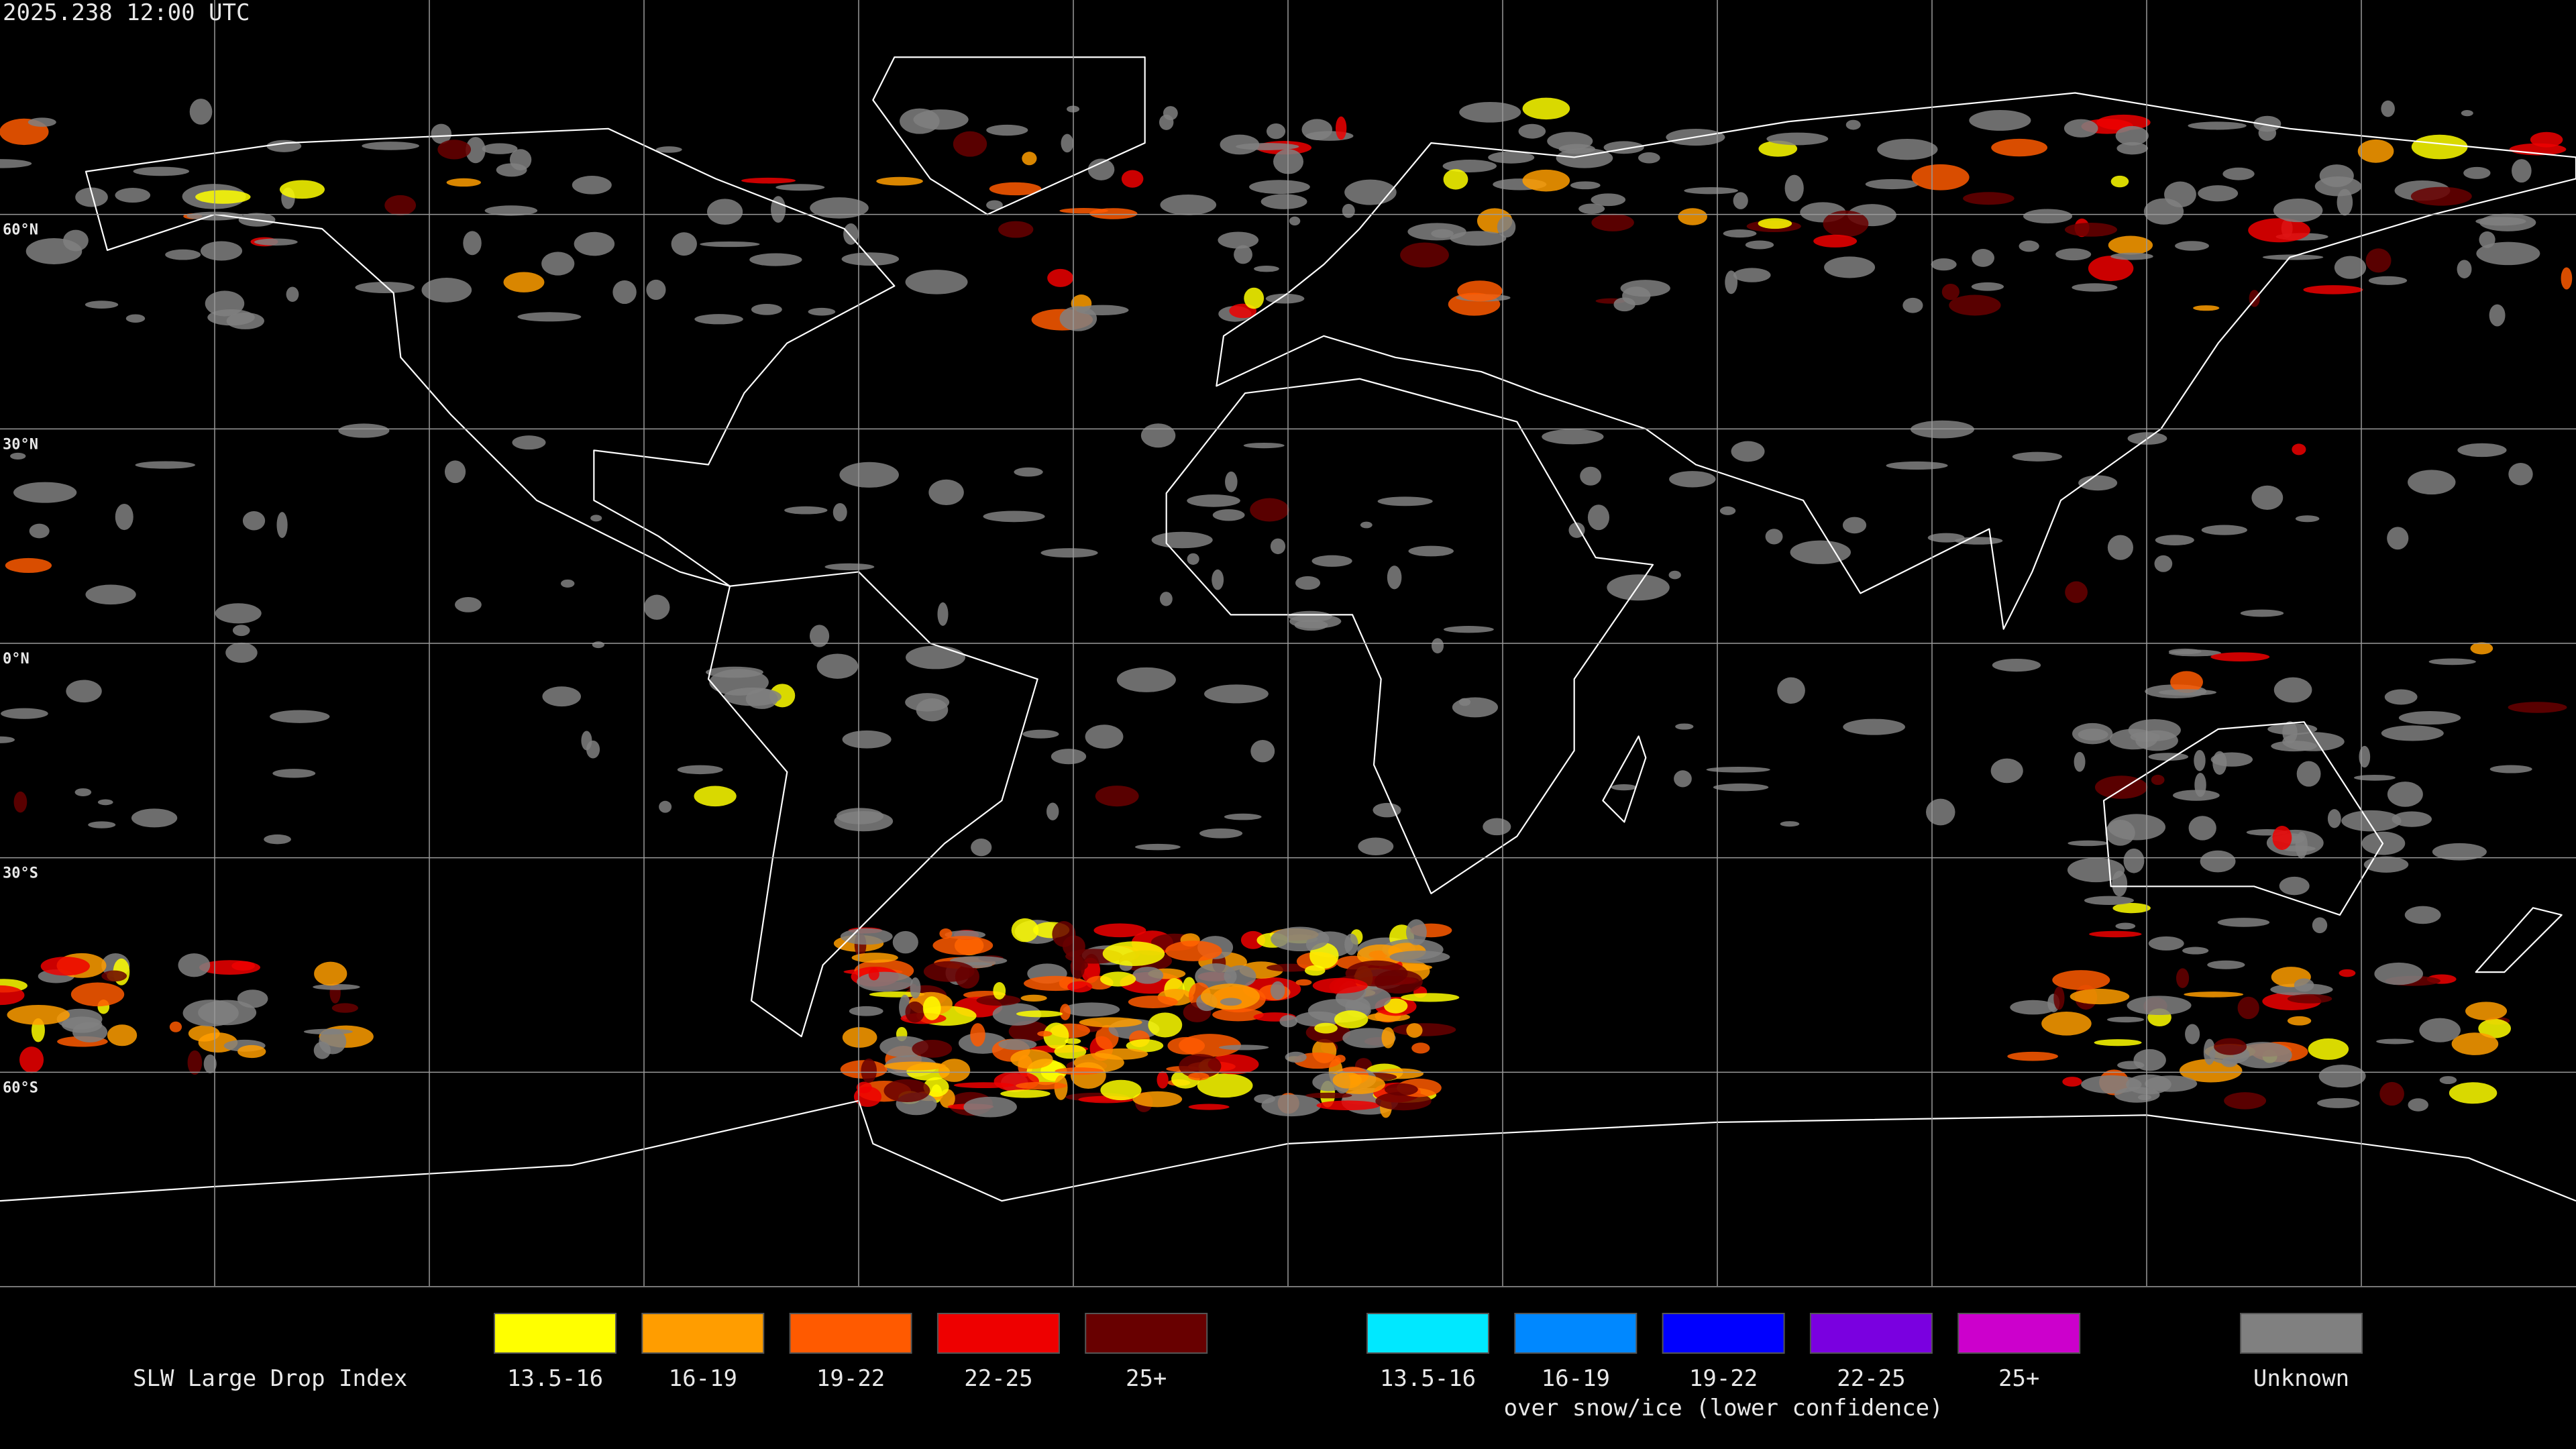 This screenshot has height=1449, width=2576. What do you see at coordinates (2018, 1378) in the screenshot?
I see `legend-label: 25+` at bounding box center [2018, 1378].